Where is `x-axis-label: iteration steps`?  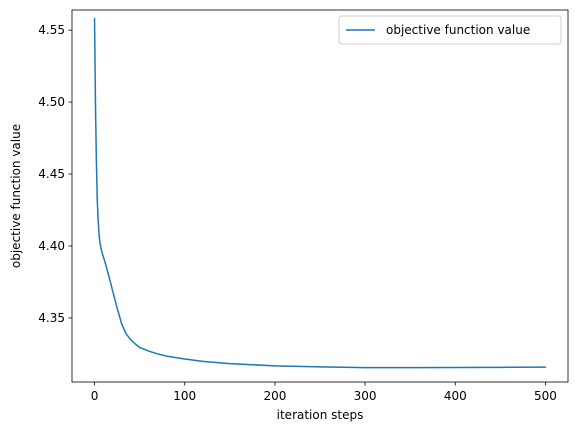 x-axis-label: iteration steps is located at coordinates (320, 415).